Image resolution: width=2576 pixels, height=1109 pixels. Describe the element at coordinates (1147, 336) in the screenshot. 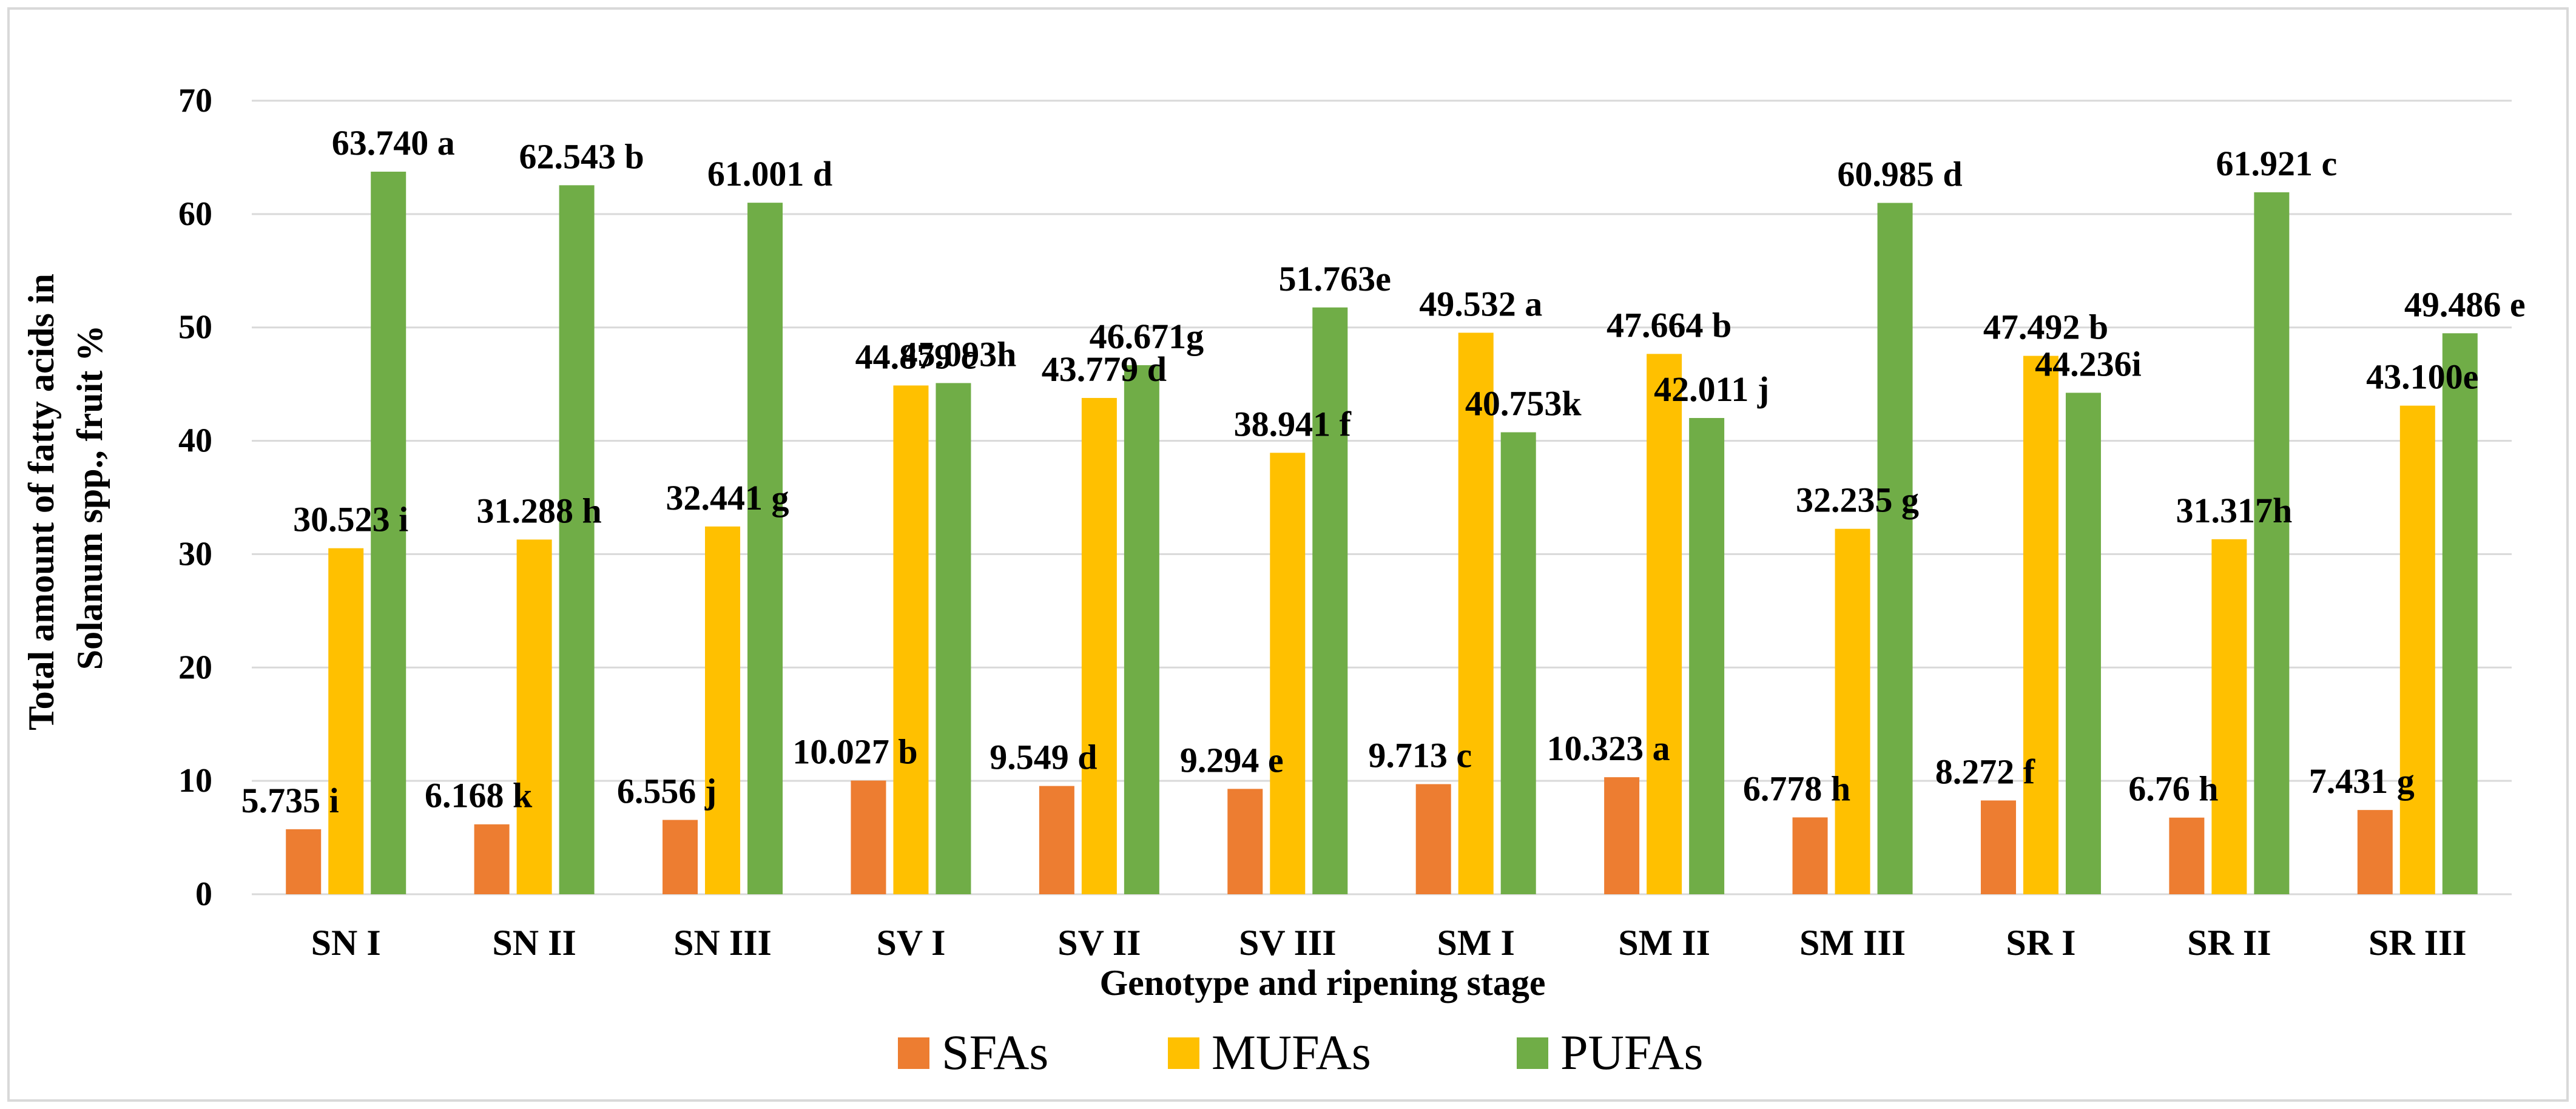

I see `data-label-pufas: 46.671g` at that location.